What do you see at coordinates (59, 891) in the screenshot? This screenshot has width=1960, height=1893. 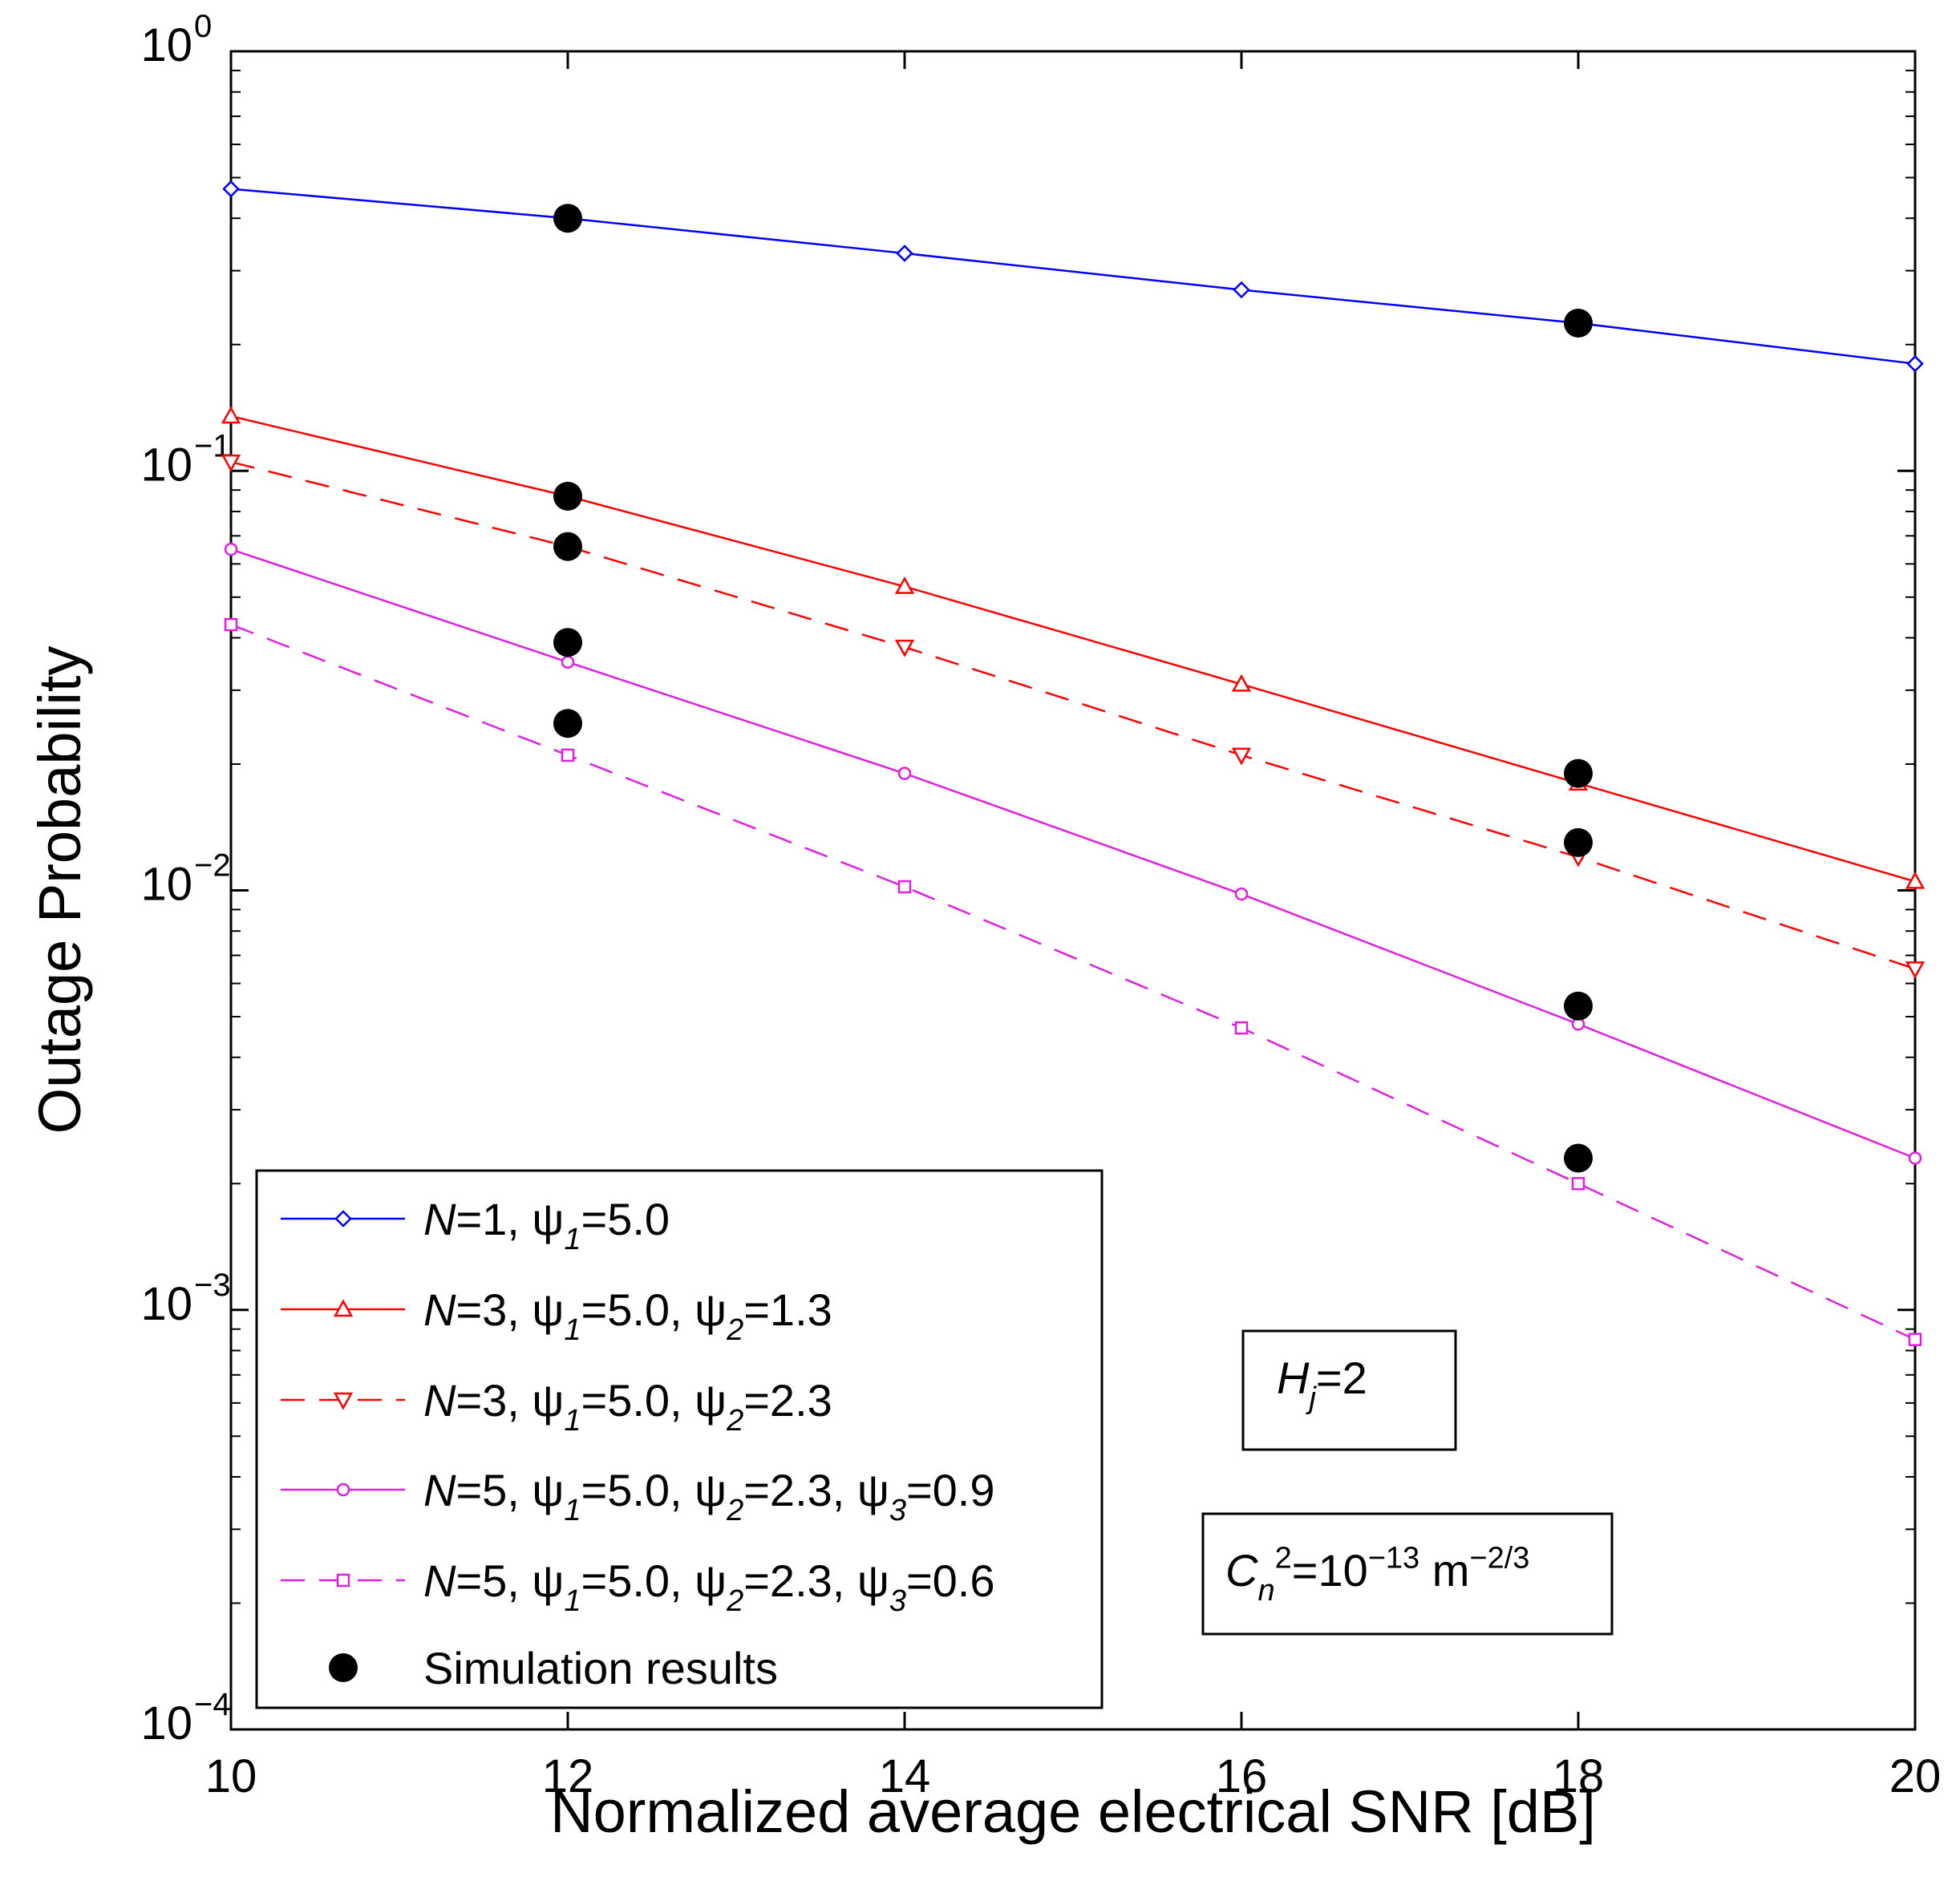 I see `y-axis-title: Outage Probability` at bounding box center [59, 891].